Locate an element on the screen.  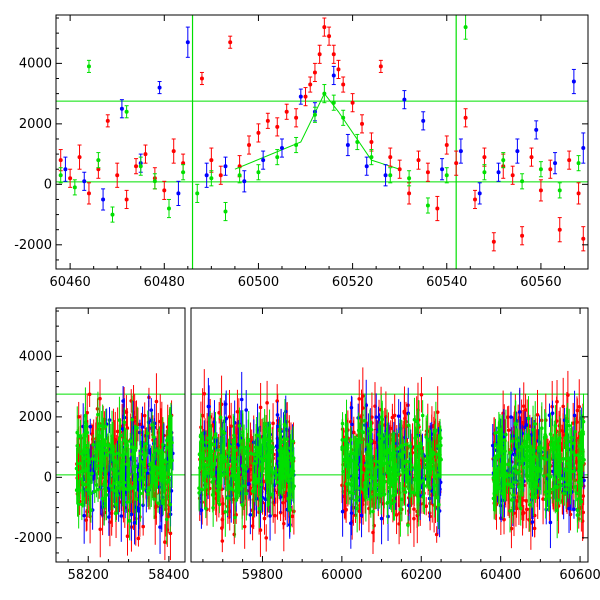
y-tick-label: 4000 is located at coordinates (35, 63).